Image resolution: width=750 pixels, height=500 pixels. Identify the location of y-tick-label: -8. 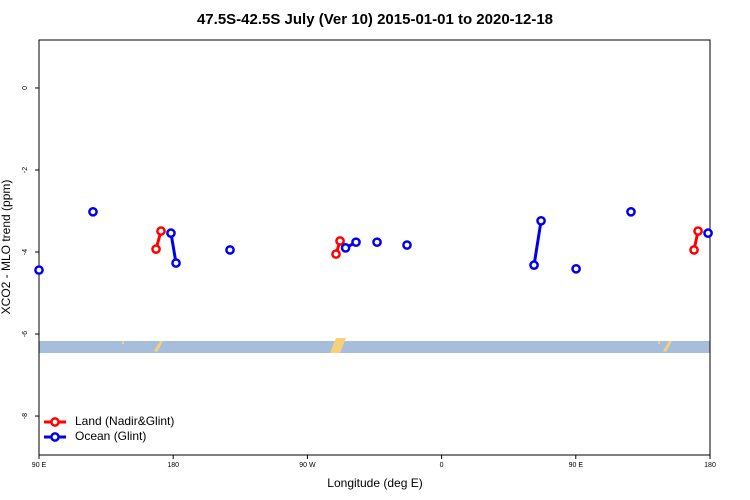
(25, 416).